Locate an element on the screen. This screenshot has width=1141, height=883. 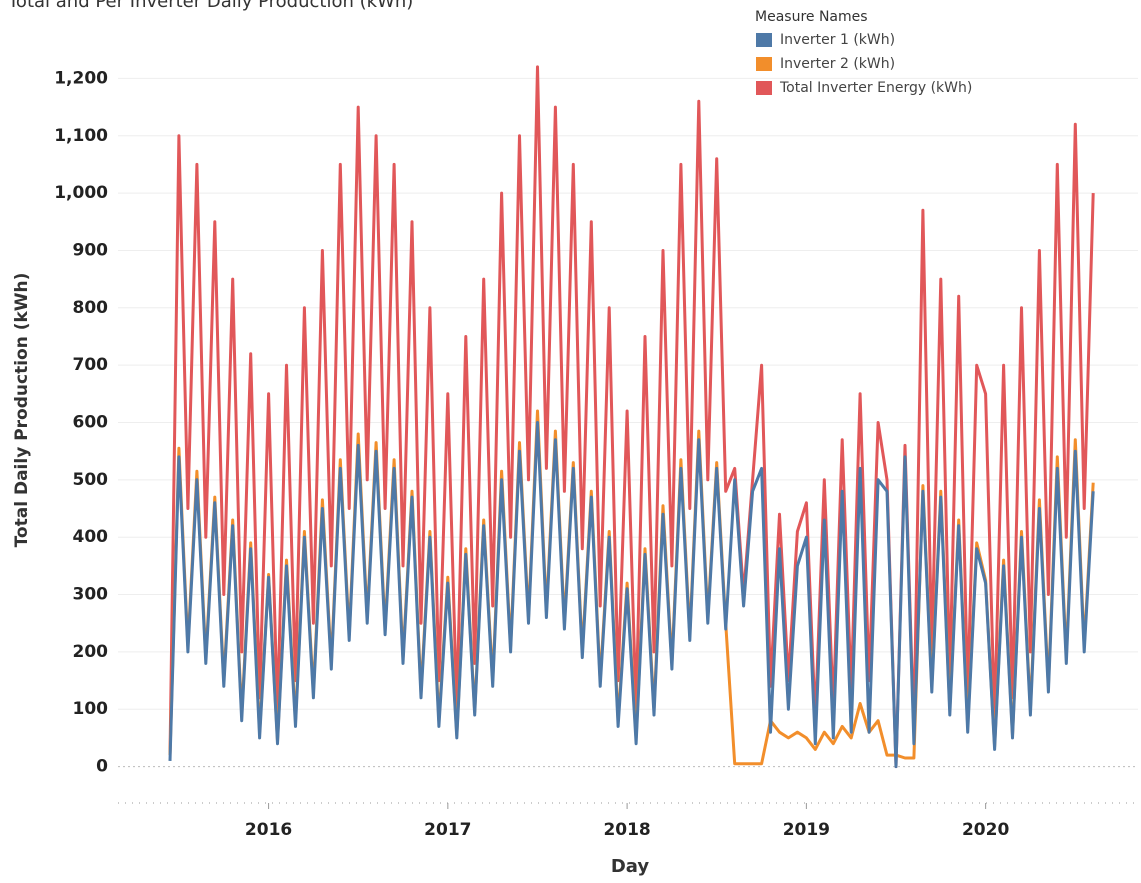
y-tick-label: 500 is located at coordinates (91, 480).